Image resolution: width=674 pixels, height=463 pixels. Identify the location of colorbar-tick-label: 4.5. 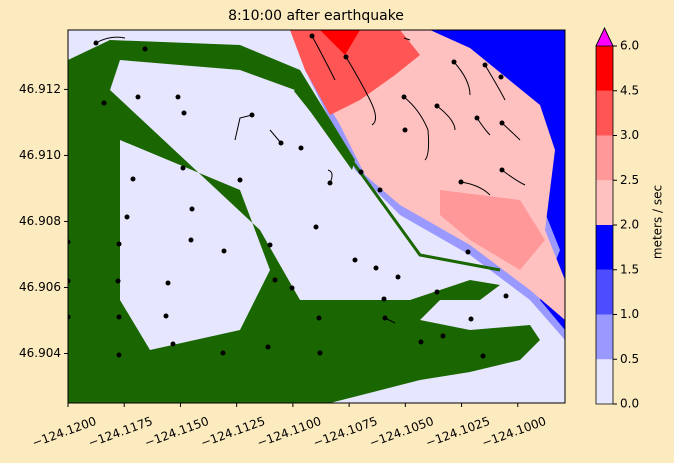
(629, 90).